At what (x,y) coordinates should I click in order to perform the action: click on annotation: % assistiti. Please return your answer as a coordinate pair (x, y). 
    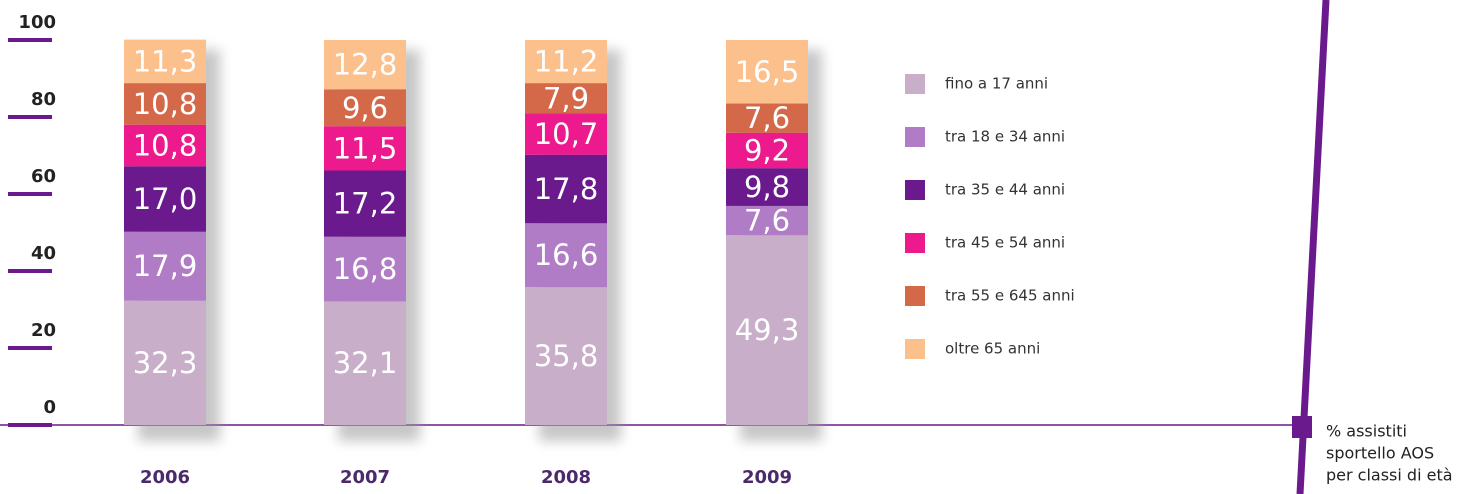
    Looking at the image, I should click on (1366, 431).